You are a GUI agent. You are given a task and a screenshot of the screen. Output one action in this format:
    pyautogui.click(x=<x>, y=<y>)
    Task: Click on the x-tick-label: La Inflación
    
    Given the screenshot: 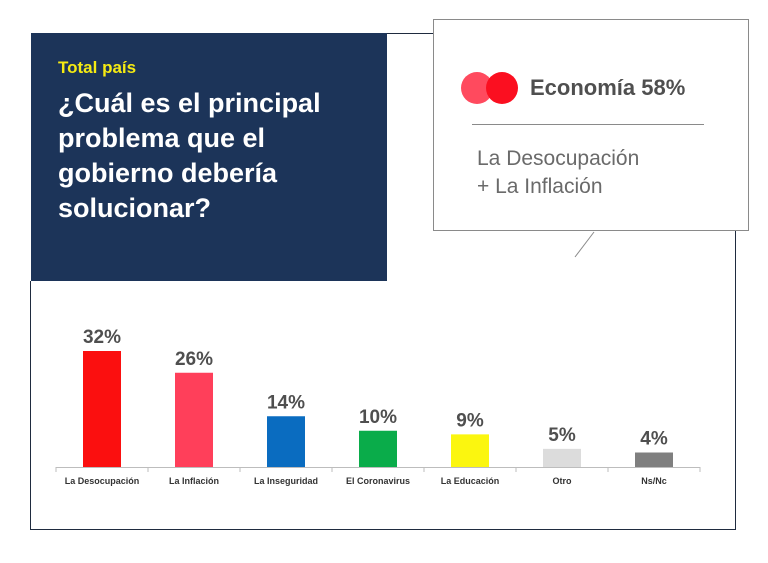 What is the action you would take?
    pyautogui.click(x=194, y=481)
    